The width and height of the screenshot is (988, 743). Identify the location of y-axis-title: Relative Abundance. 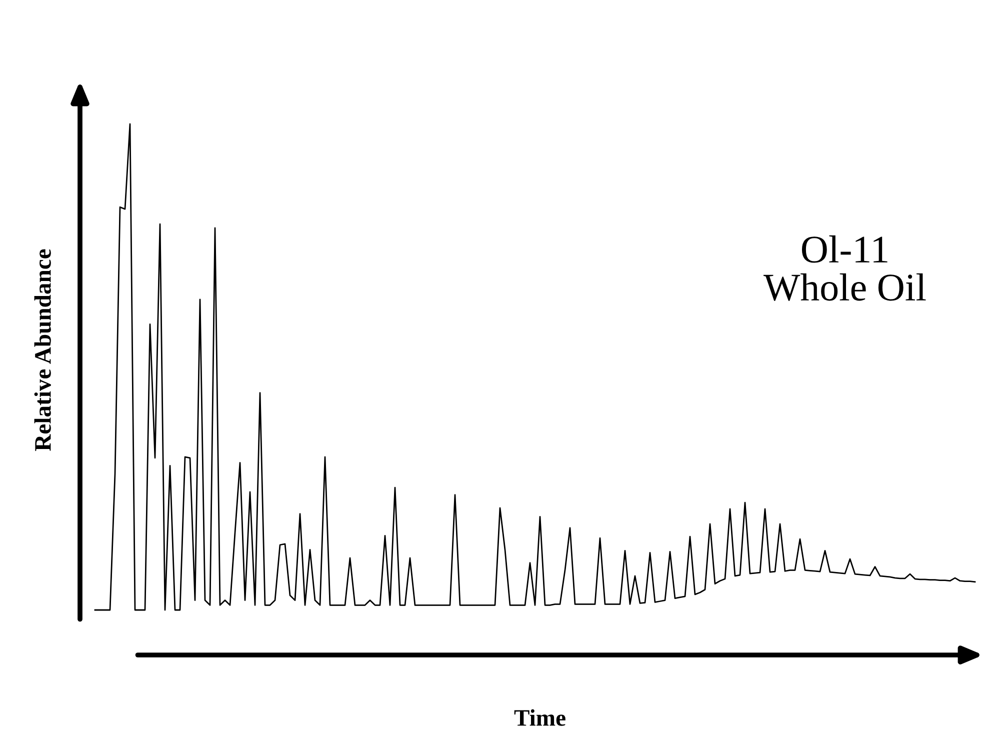
(42, 350).